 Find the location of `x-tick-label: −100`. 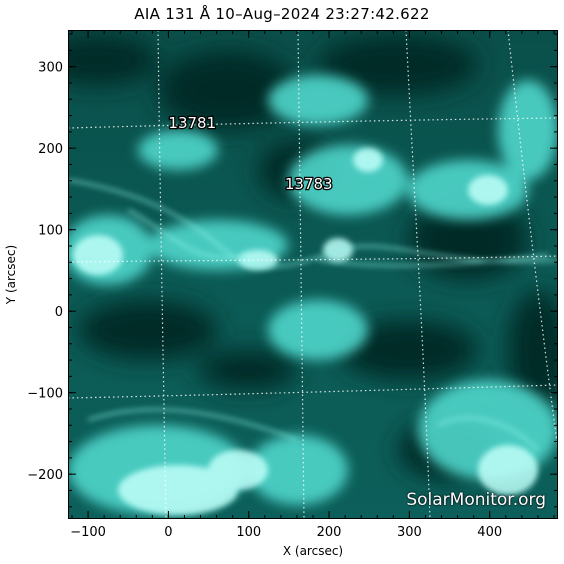

x-tick-label: −100 is located at coordinates (88, 532).